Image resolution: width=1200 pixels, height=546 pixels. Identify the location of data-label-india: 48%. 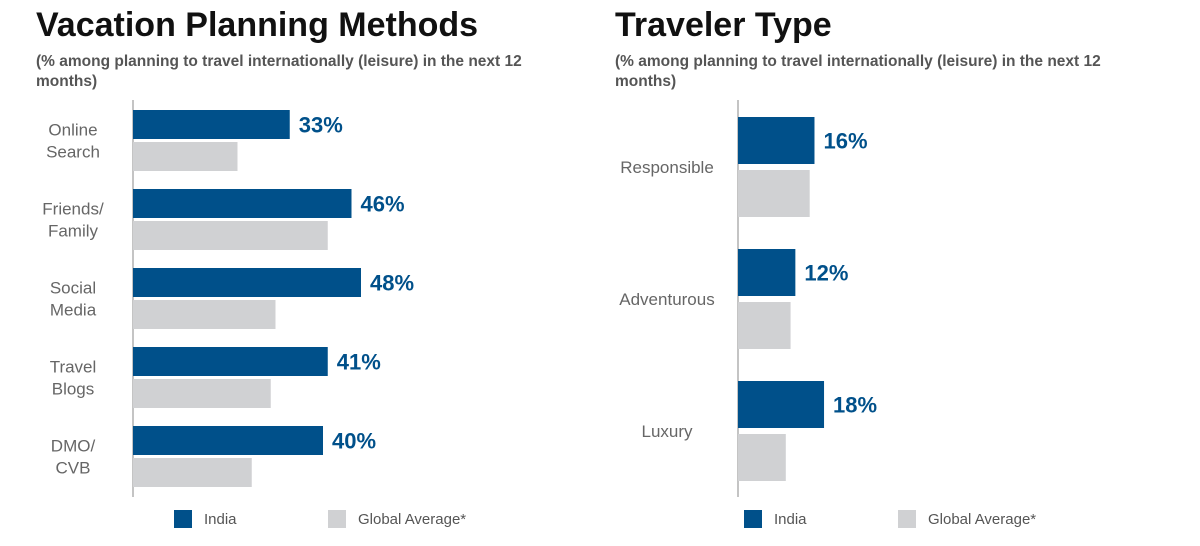
(392, 283).